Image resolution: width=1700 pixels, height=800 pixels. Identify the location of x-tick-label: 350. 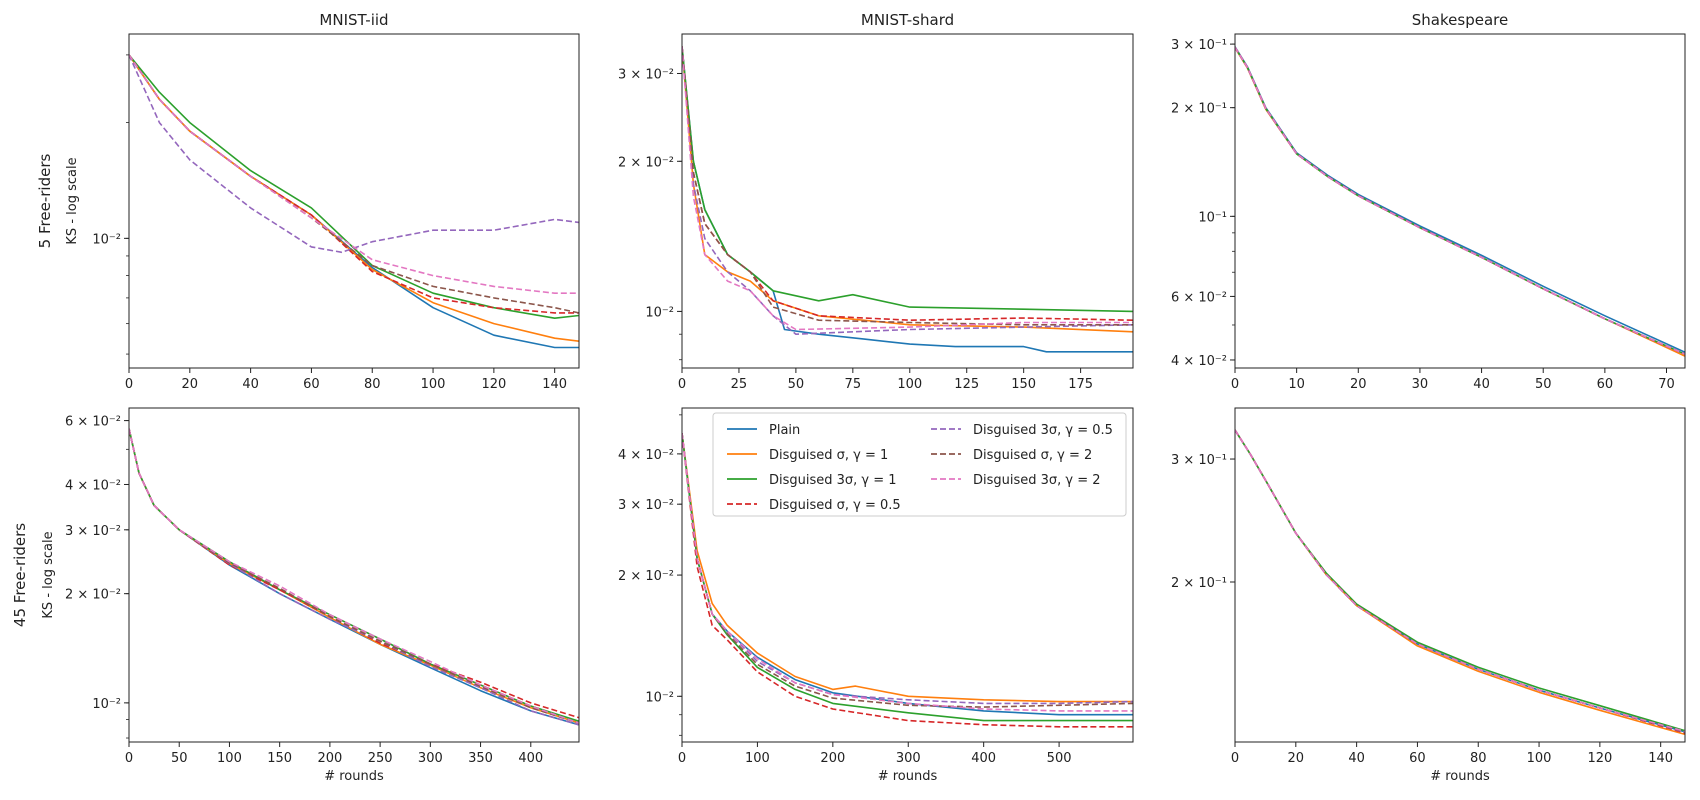
(480, 758).